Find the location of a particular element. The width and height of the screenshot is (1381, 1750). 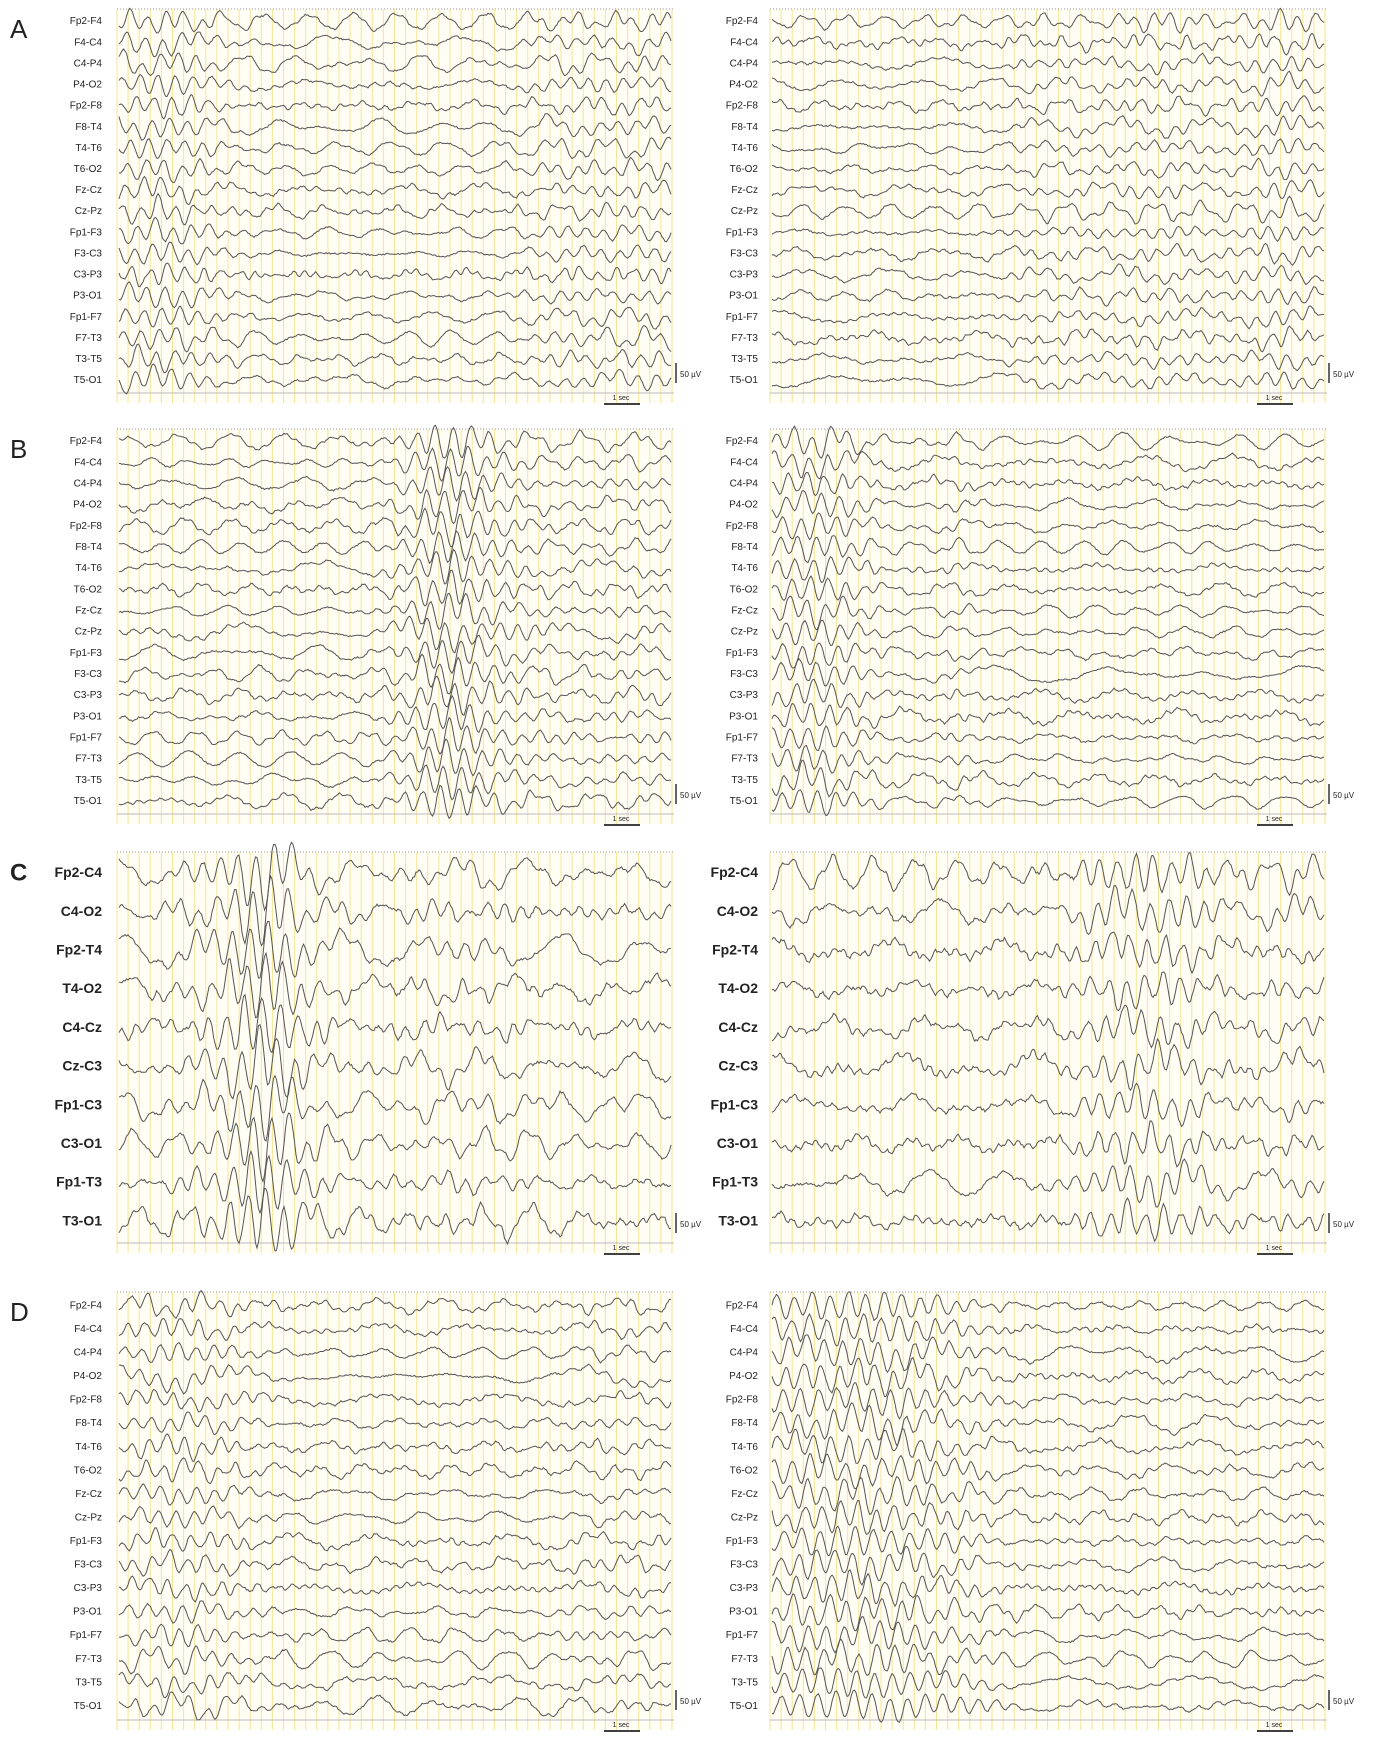

channel-label: C3-P3 is located at coordinates (744, 1588).